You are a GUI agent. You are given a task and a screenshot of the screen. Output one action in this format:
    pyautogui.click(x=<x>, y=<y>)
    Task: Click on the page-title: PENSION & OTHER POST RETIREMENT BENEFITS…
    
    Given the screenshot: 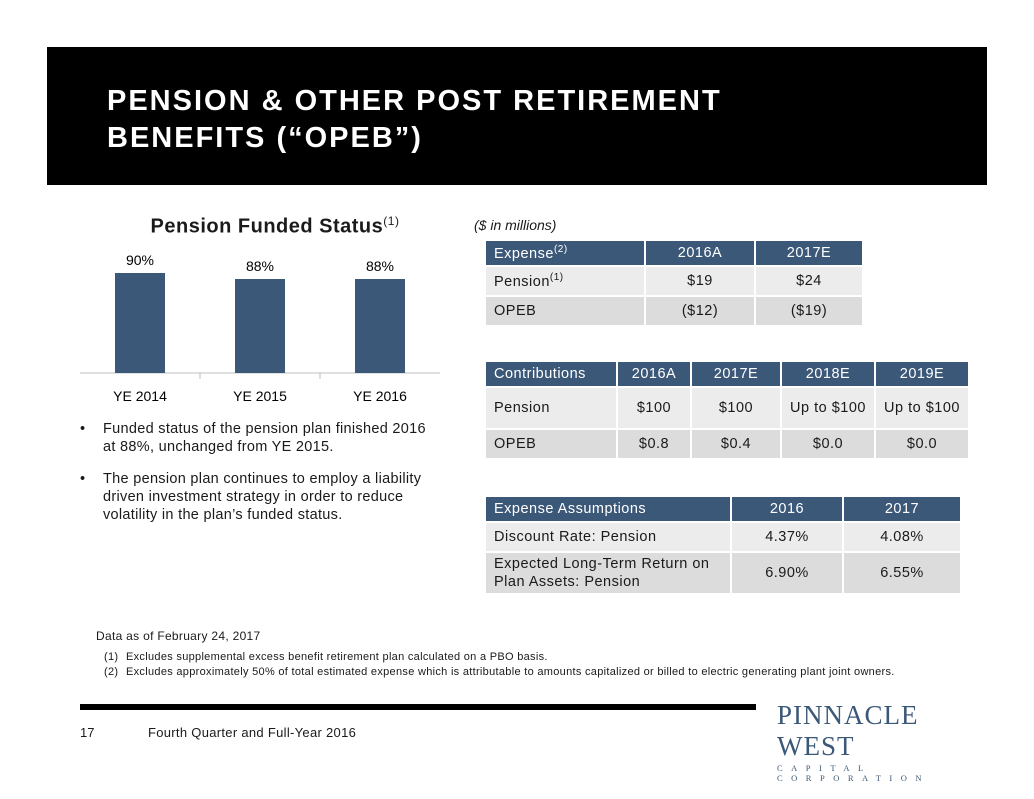 What is the action you would take?
    pyautogui.click(x=414, y=119)
    